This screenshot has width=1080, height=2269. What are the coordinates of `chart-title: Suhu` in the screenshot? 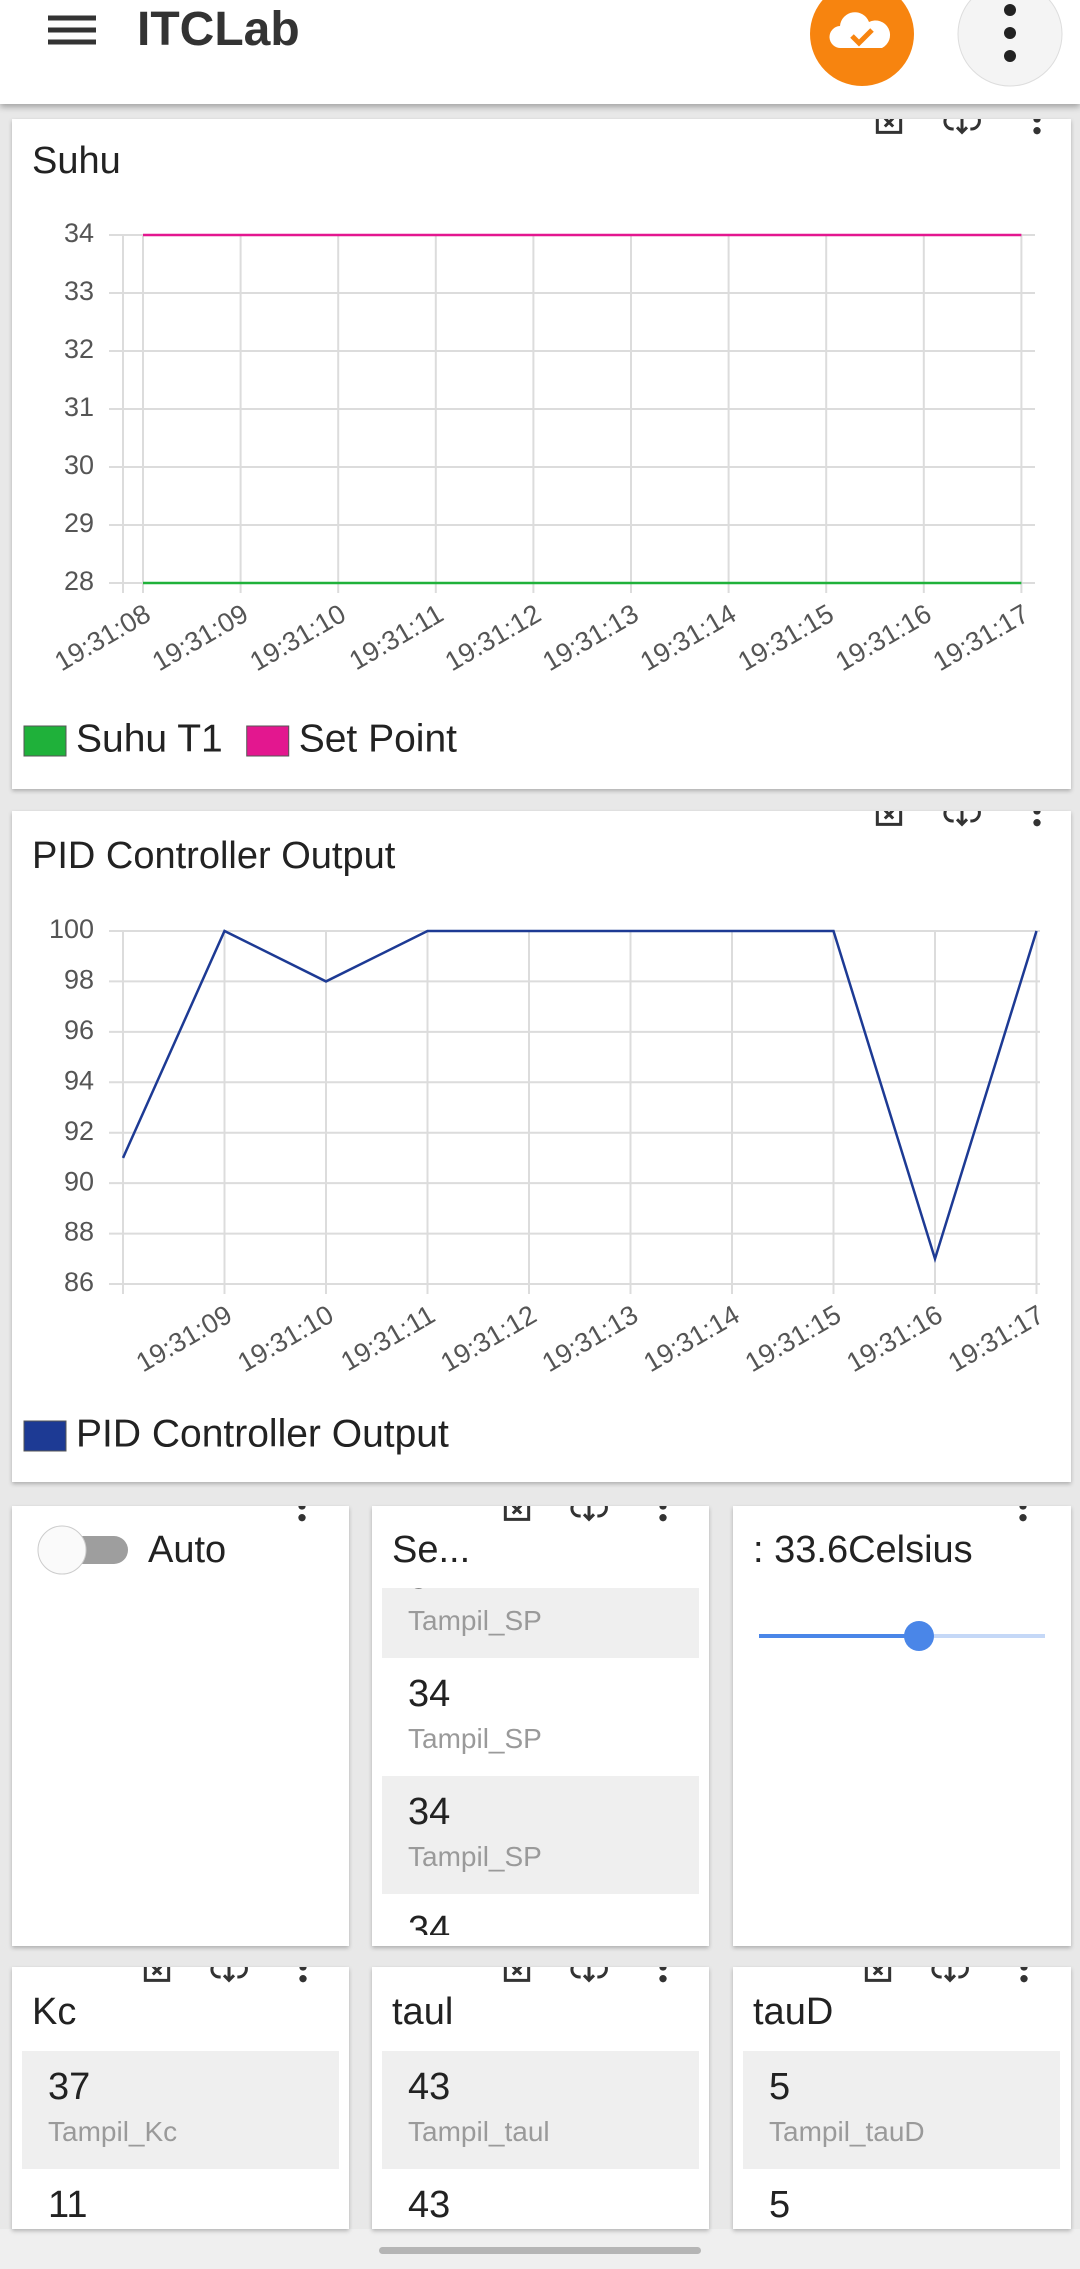 It's located at (76, 161).